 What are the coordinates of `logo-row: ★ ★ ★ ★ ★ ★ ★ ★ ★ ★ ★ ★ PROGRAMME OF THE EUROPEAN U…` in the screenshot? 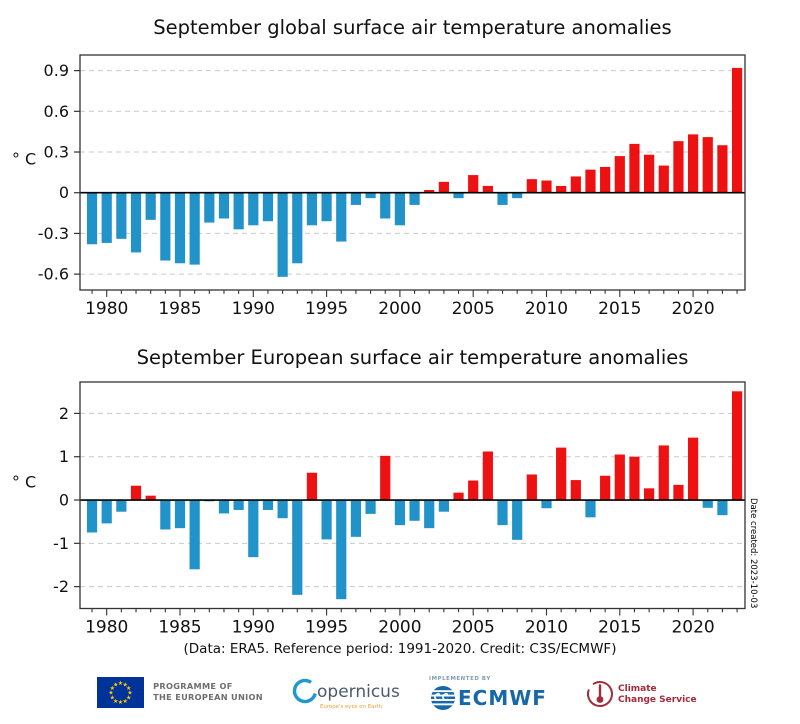 It's located at (400, 692).